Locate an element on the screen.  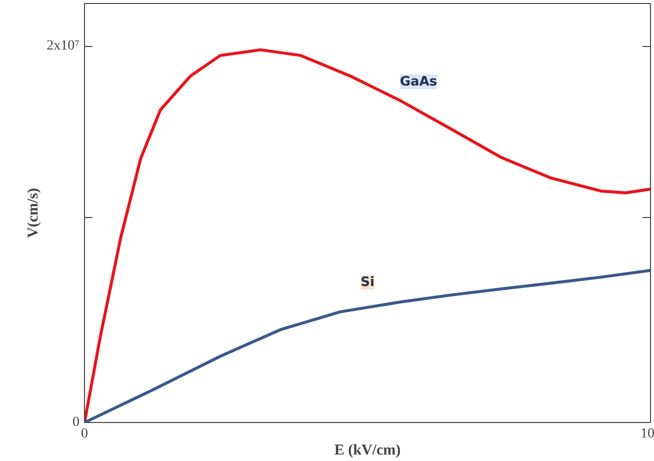
x-axis-title: E (kV/cm) is located at coordinates (367, 450).